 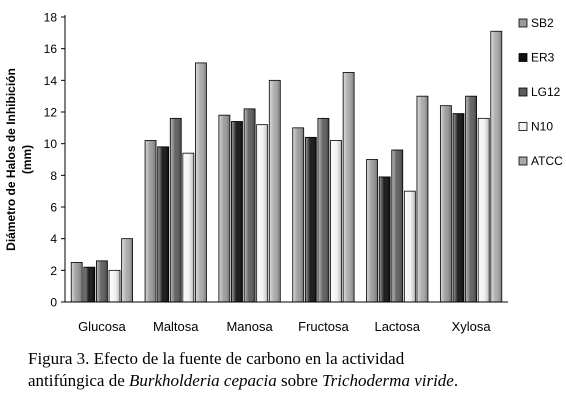 I want to click on y-tick-label-8: 8, so click(x=53, y=176).